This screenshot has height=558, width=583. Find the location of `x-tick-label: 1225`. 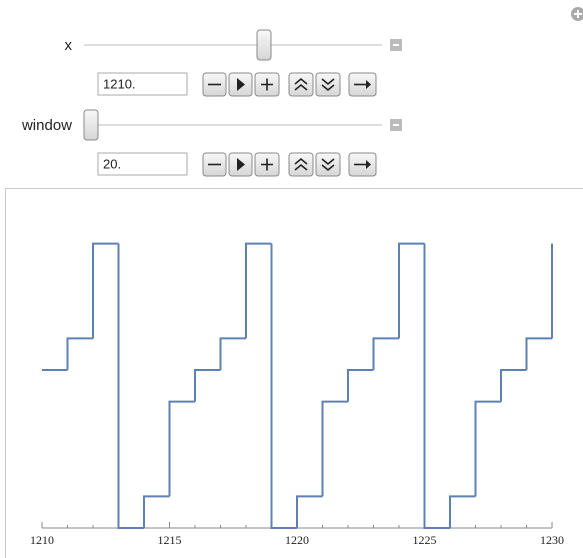

x-tick-label: 1225 is located at coordinates (425, 540).